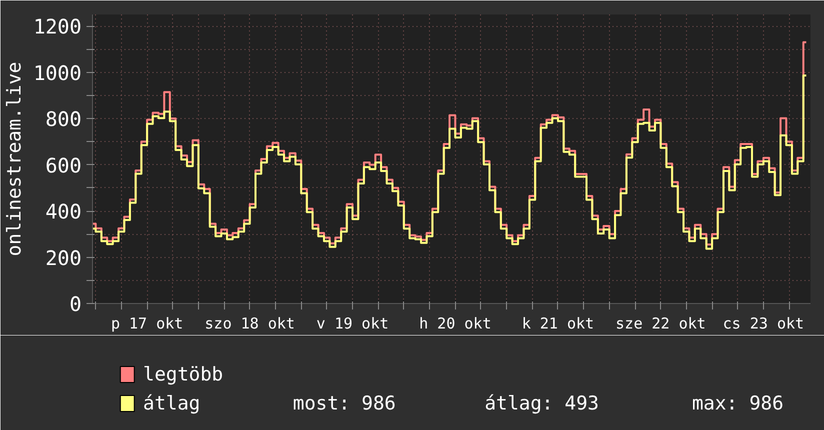  Describe the element at coordinates (171, 403) in the screenshot. I see `legend-label: átlag` at that location.